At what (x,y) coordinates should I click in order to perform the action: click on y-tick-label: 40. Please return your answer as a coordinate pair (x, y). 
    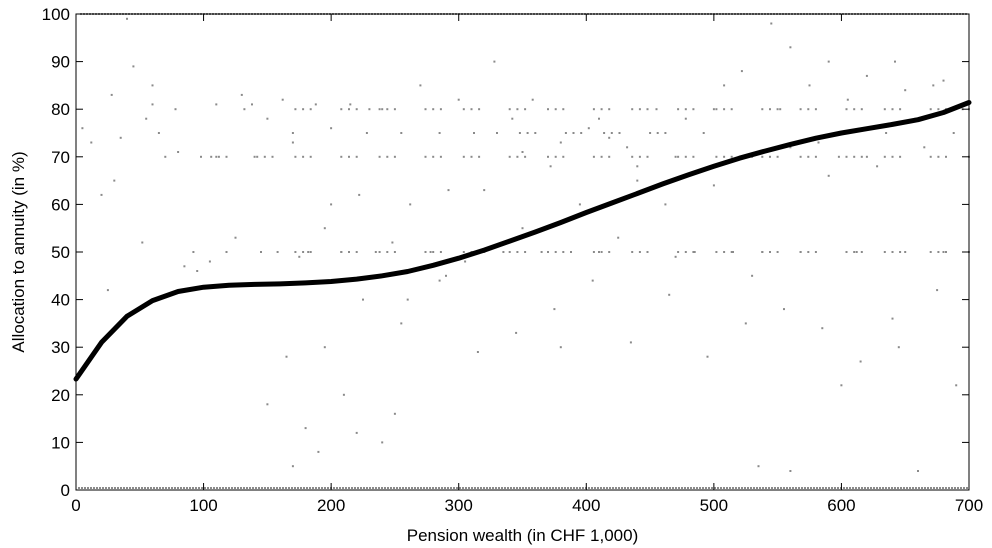
    Looking at the image, I should click on (60, 300).